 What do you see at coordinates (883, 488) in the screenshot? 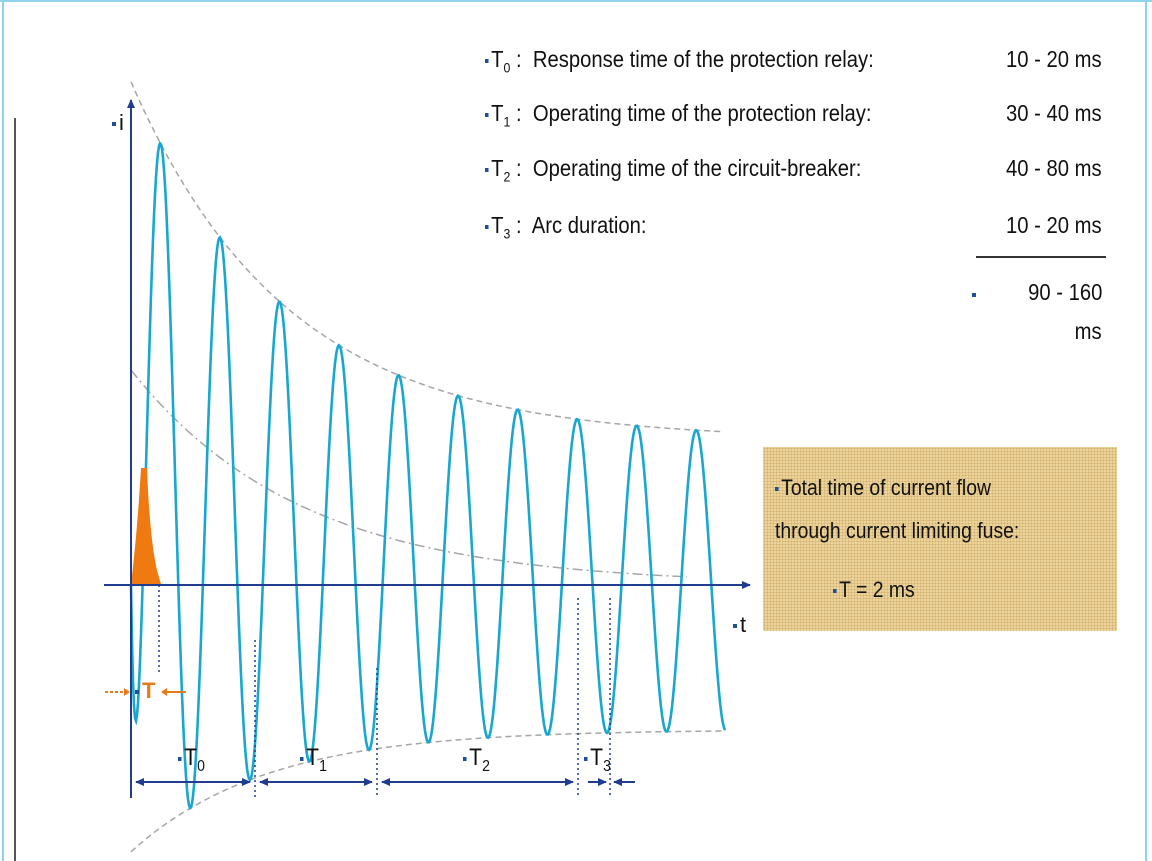
I see `fuse-box-line1: Total time of current flow` at bounding box center [883, 488].